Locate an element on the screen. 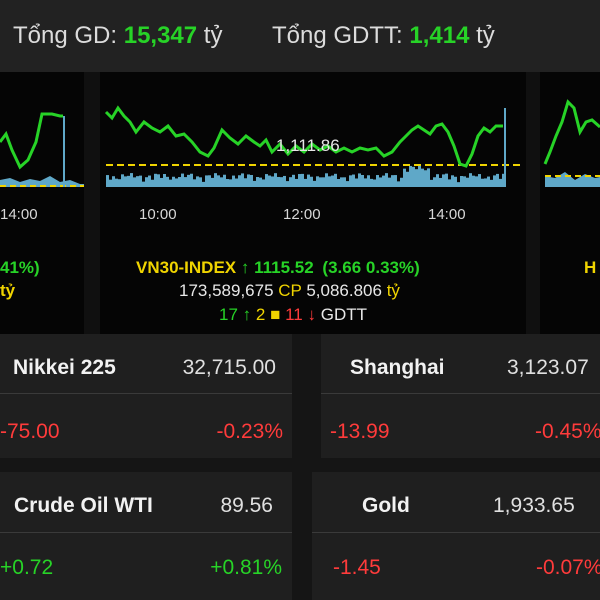 The width and height of the screenshot is (600, 600). market-value: 32,715.00 is located at coordinates (229, 367).